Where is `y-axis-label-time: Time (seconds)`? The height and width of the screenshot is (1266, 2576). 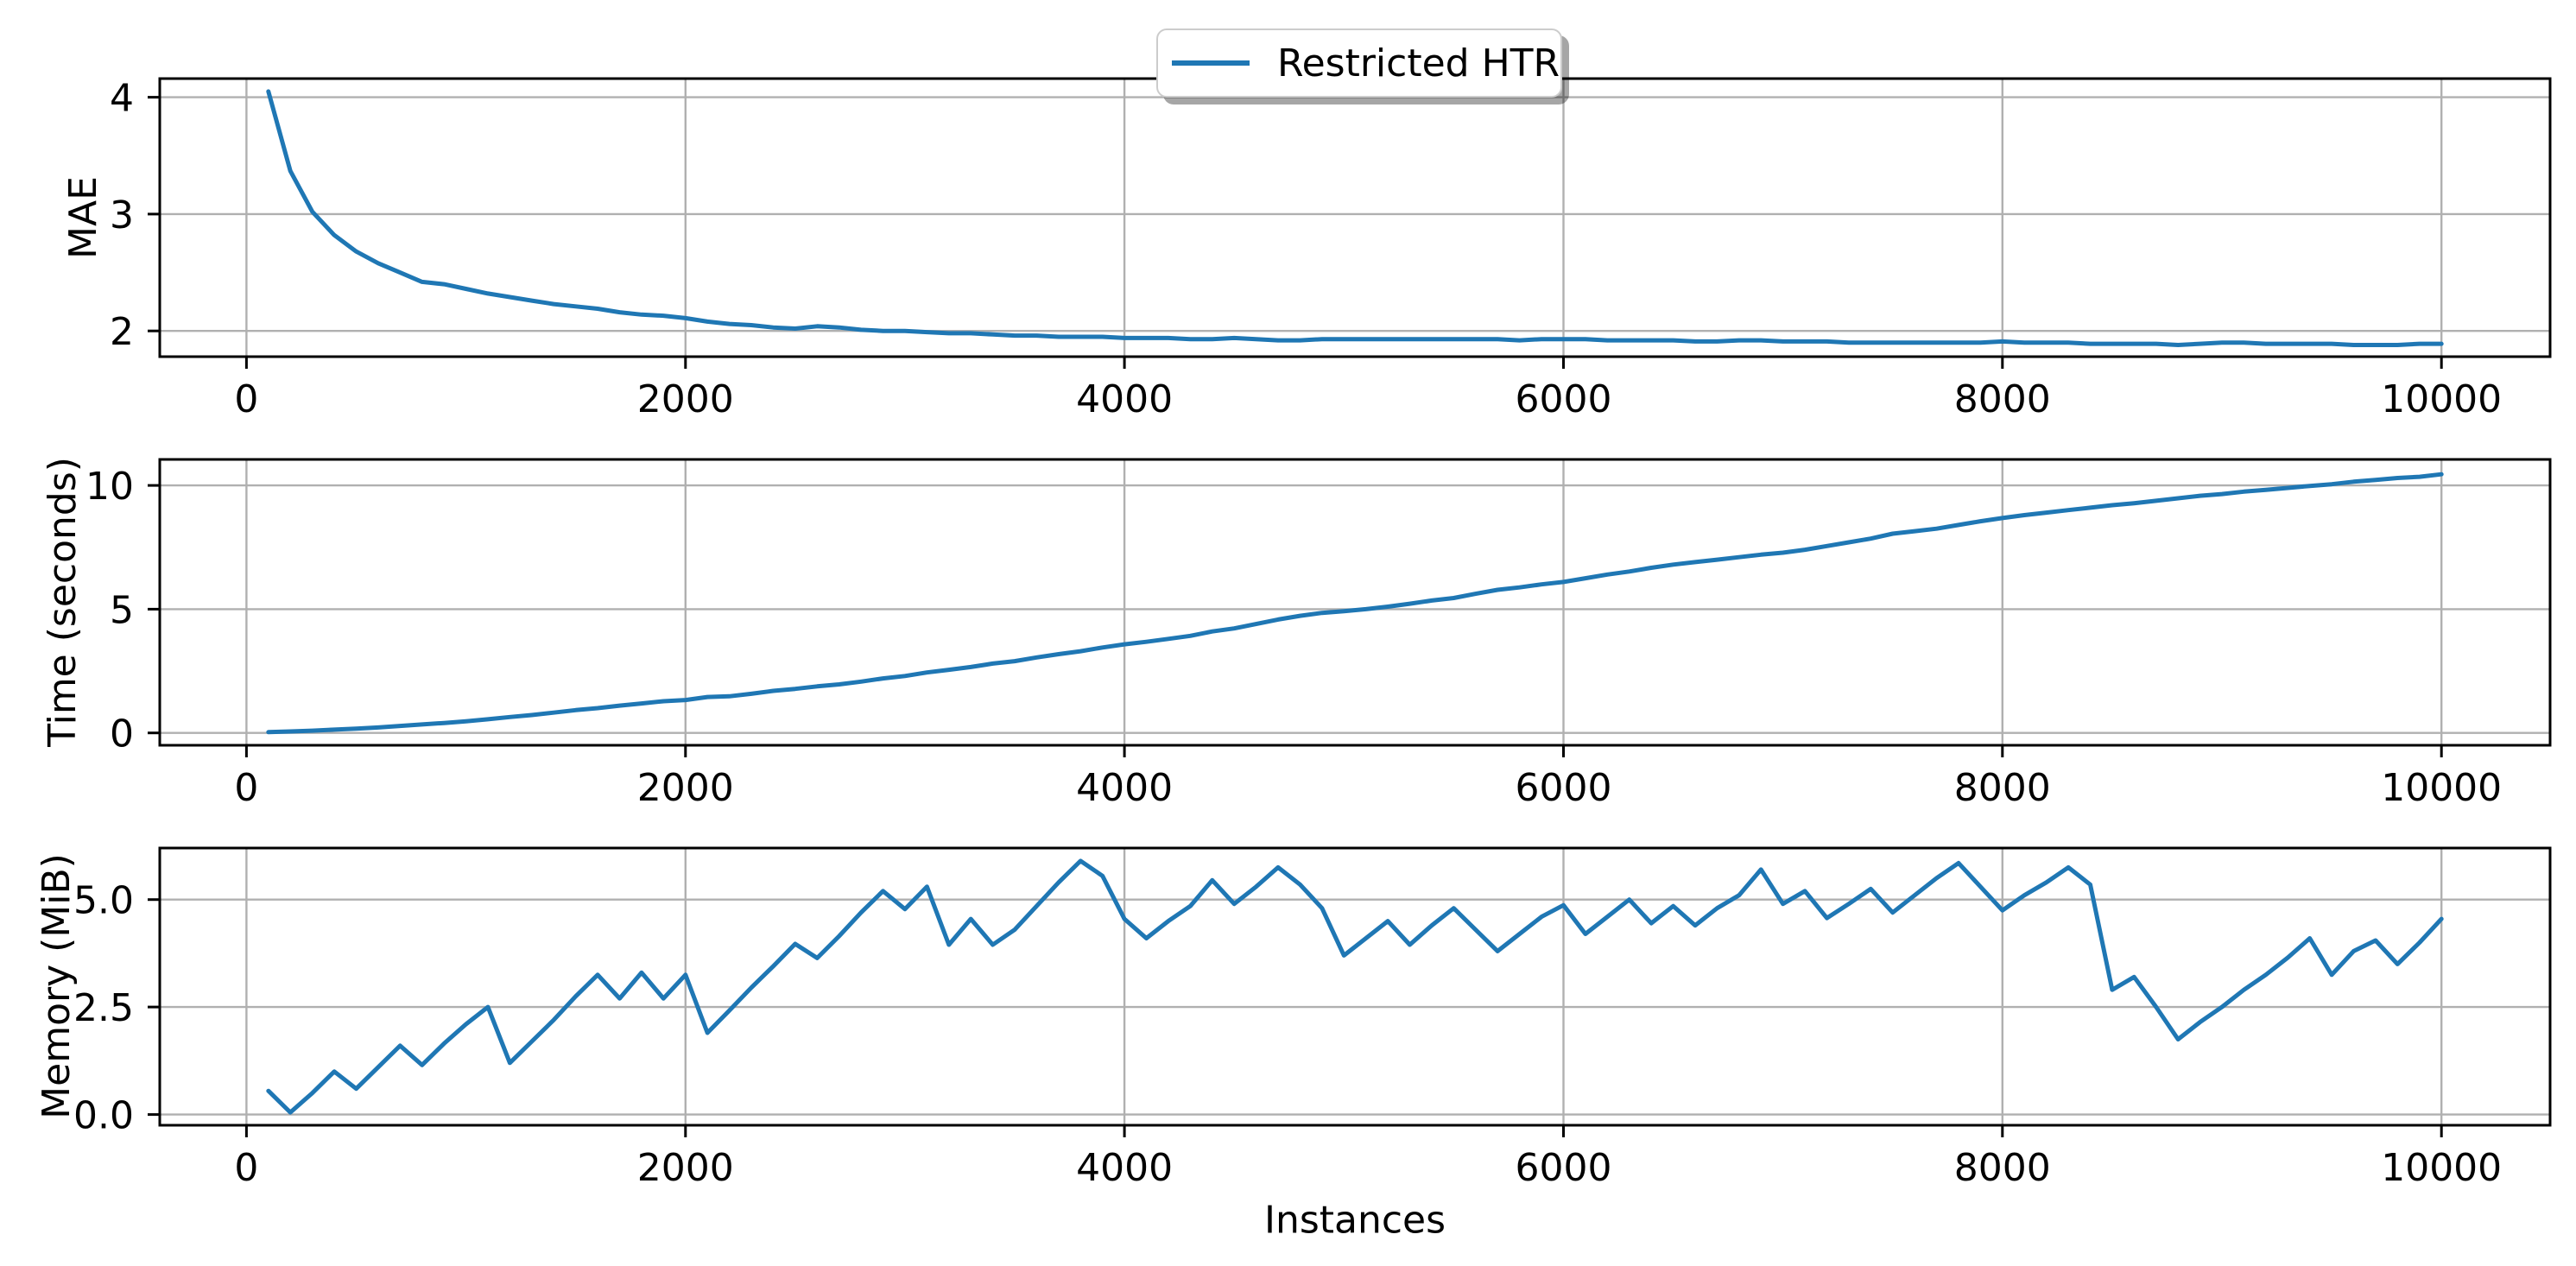 y-axis-label-time: Time (seconds) is located at coordinates (63, 602).